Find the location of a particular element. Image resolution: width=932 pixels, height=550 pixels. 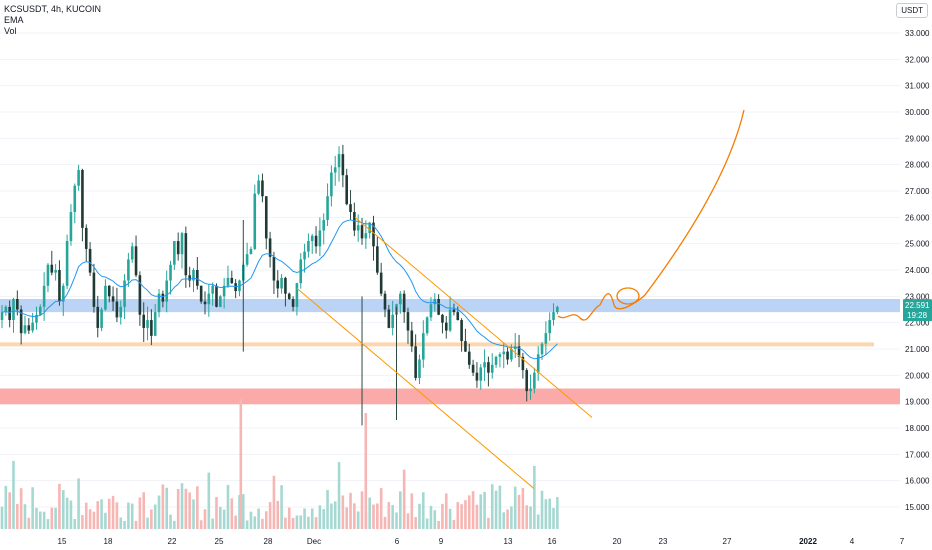

time-tick-label: 16 is located at coordinates (552, 541).